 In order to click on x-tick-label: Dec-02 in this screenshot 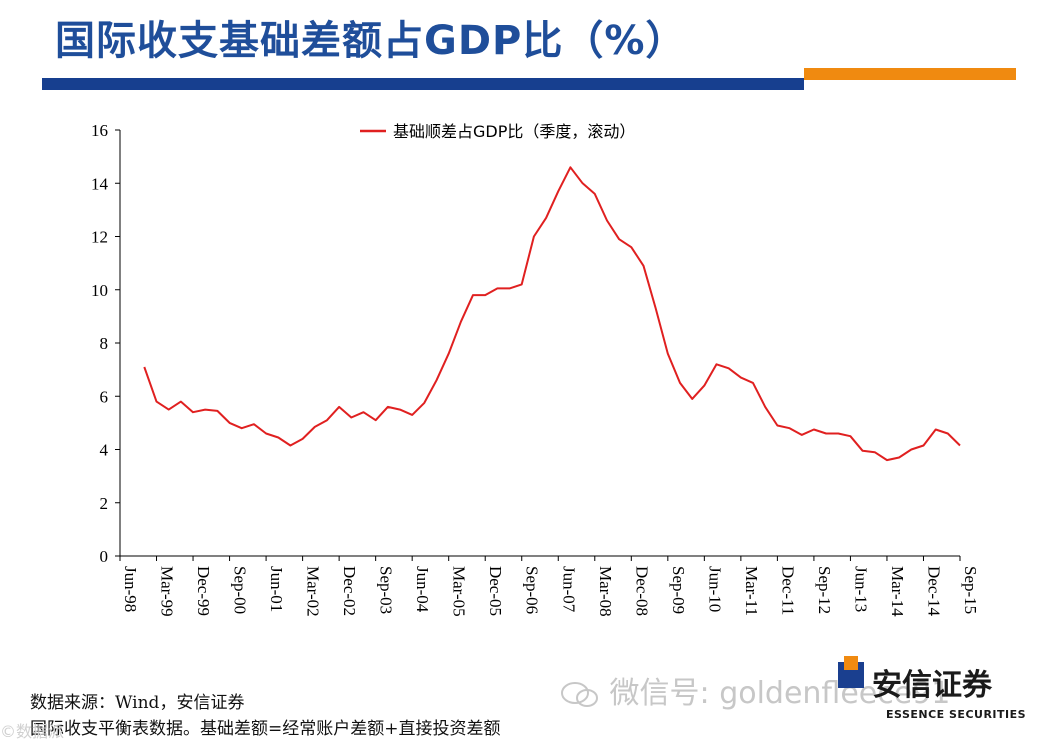, I will do `click(349, 591)`.